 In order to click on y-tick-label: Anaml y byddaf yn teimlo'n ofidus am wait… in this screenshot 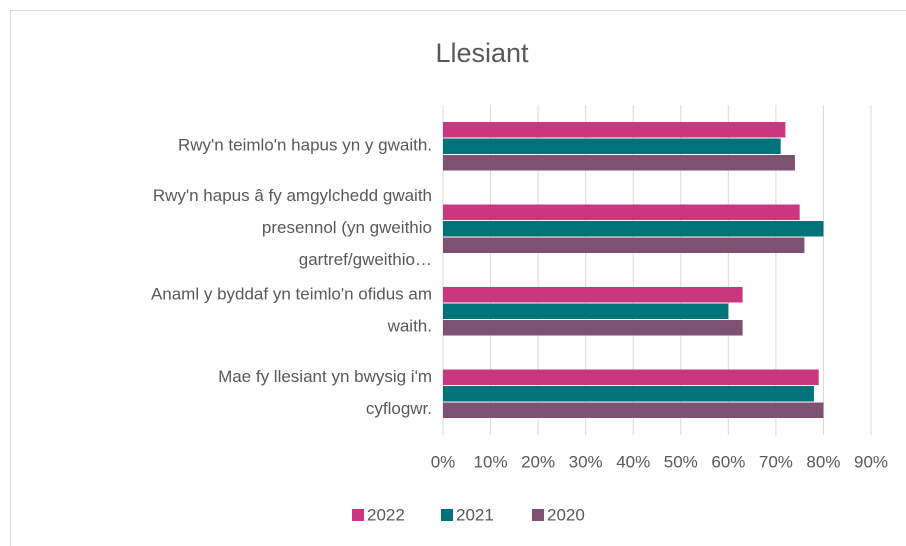, I will do `click(291, 310)`.